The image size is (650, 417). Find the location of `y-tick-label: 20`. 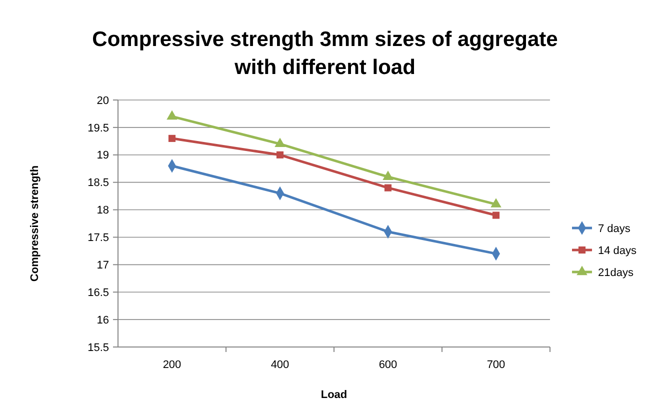

y-tick-label: 20 is located at coordinates (102, 100).